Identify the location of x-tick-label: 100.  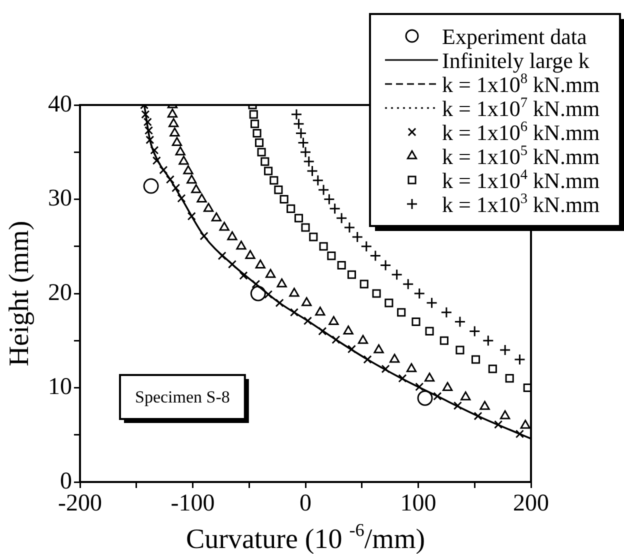
(418, 503).